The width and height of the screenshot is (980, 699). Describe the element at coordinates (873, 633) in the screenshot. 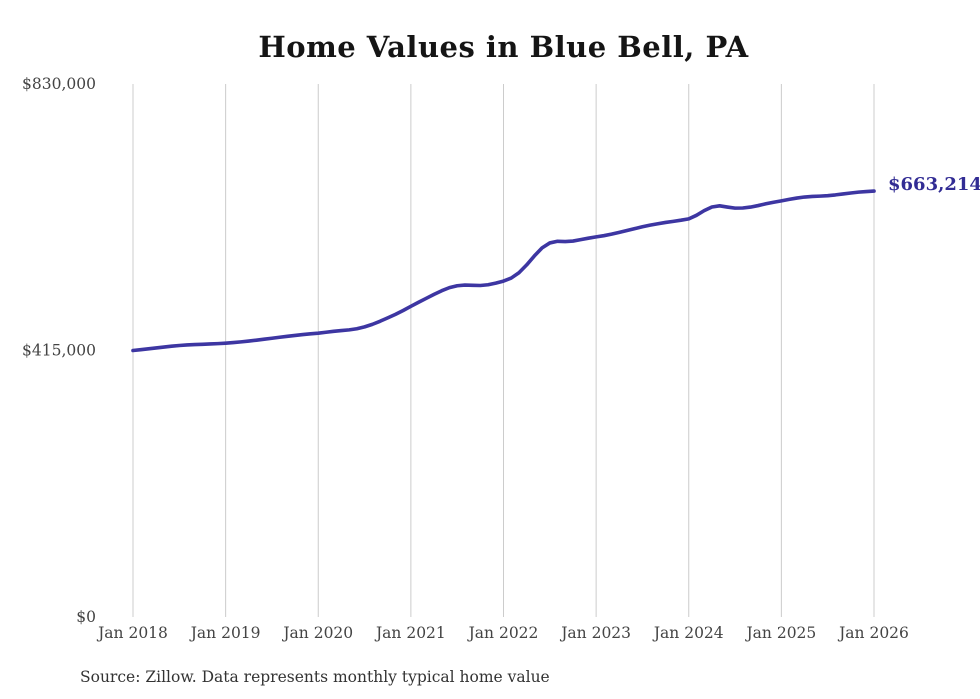

I see `x-tick-label: Jan 2026` at that location.